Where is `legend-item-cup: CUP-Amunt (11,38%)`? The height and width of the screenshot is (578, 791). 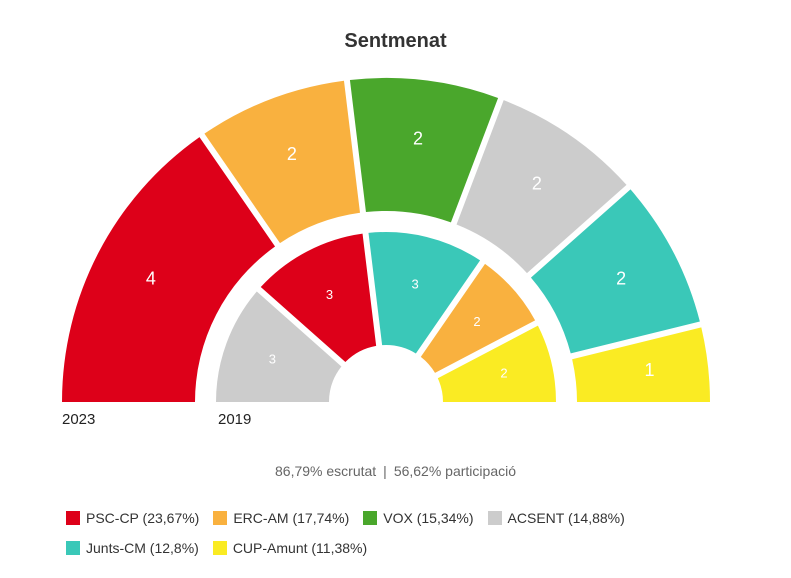
legend-item-cup: CUP-Amunt (11,38%) is located at coordinates (290, 548).